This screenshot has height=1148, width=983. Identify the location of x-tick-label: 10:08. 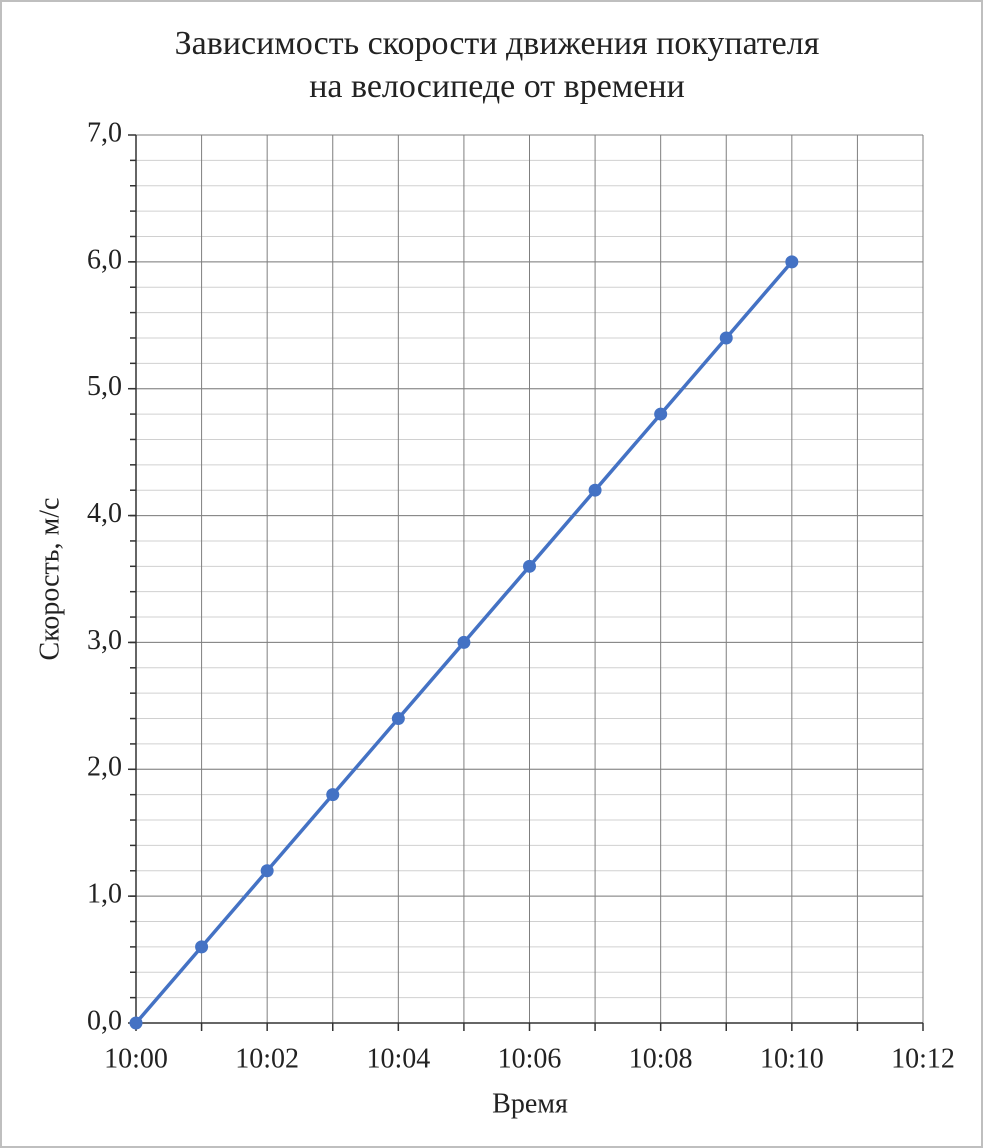
(661, 1058).